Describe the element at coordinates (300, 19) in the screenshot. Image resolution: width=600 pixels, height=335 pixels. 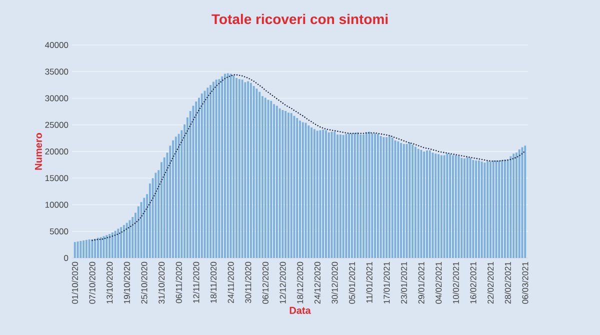
I see `chart-title: Totale ricoveri con sintomi` at that location.